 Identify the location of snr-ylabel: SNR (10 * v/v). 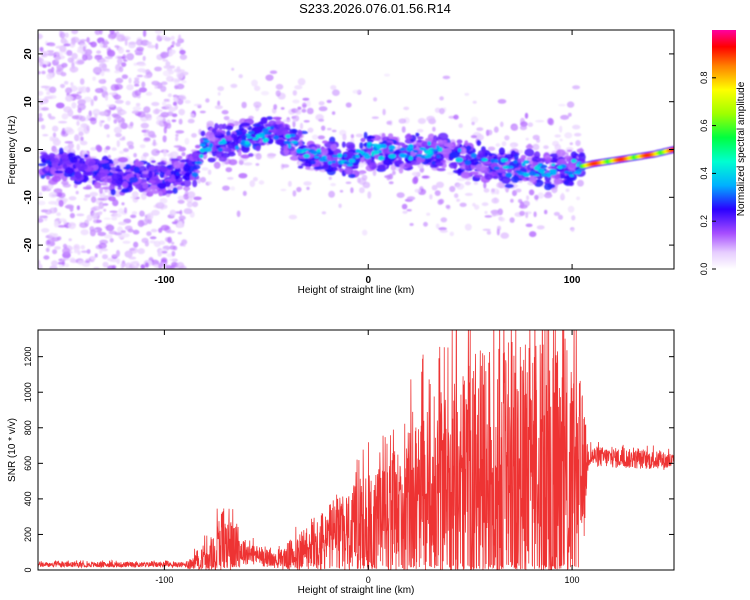
(12, 450).